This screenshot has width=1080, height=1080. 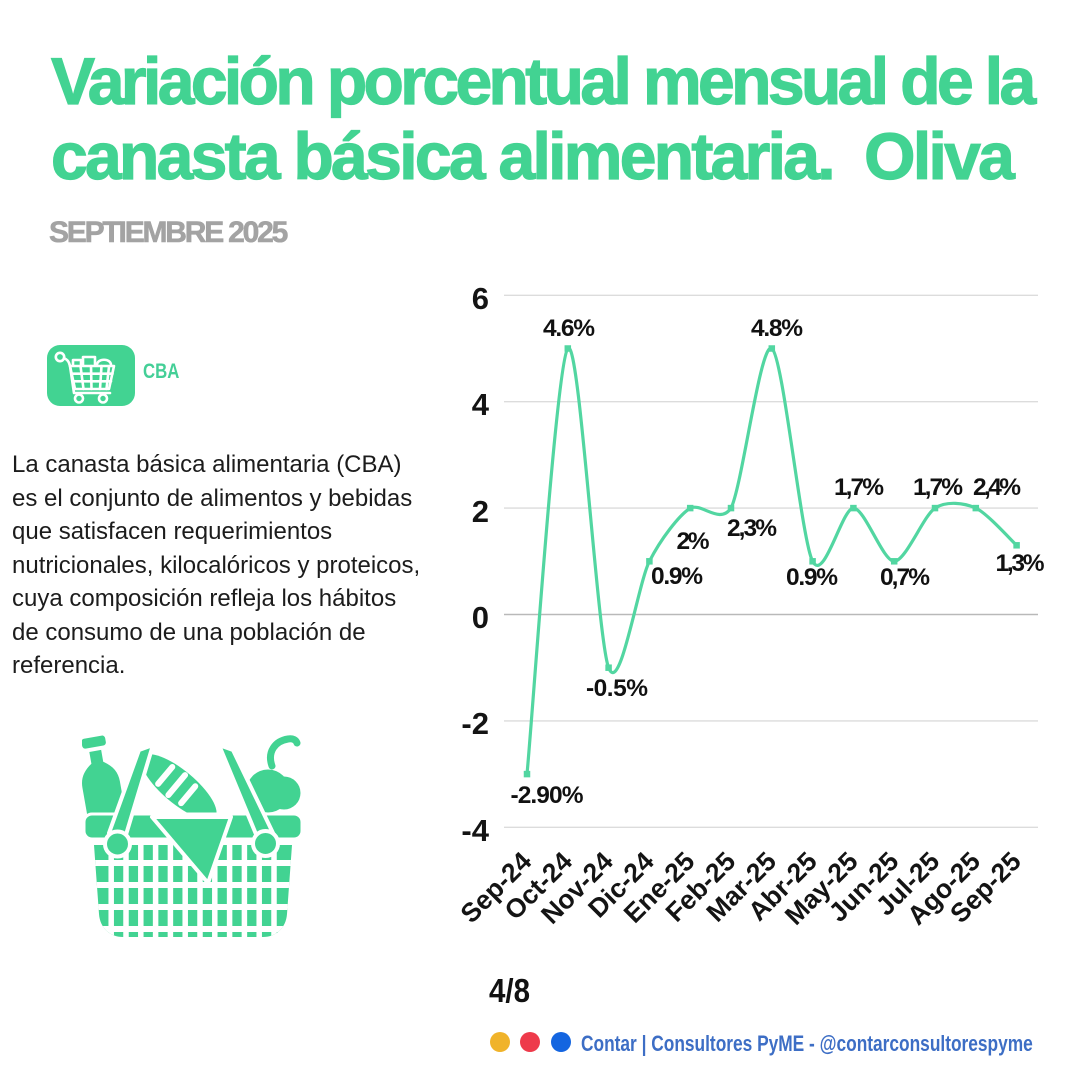 What do you see at coordinates (905, 577) in the screenshot?
I see `svg-text: 0,7%` at bounding box center [905, 577].